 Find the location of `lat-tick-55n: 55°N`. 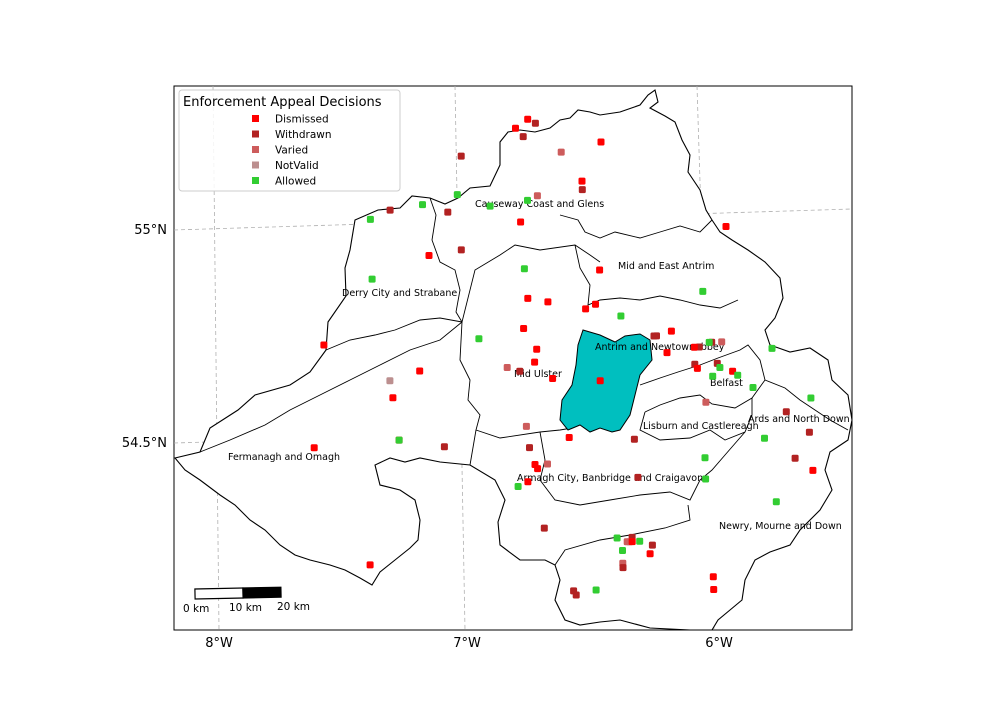

lat-tick-55n: 55°N is located at coordinates (150, 230).